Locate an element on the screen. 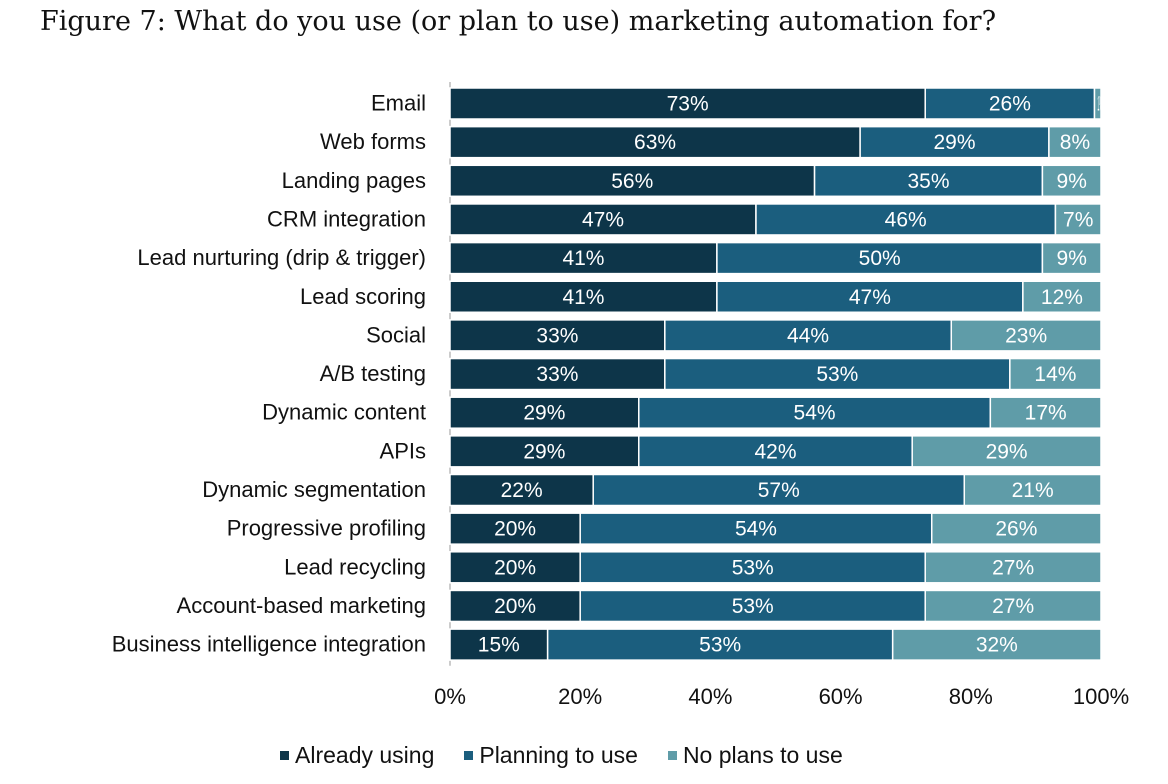  data-label: 46% is located at coordinates (906, 219).